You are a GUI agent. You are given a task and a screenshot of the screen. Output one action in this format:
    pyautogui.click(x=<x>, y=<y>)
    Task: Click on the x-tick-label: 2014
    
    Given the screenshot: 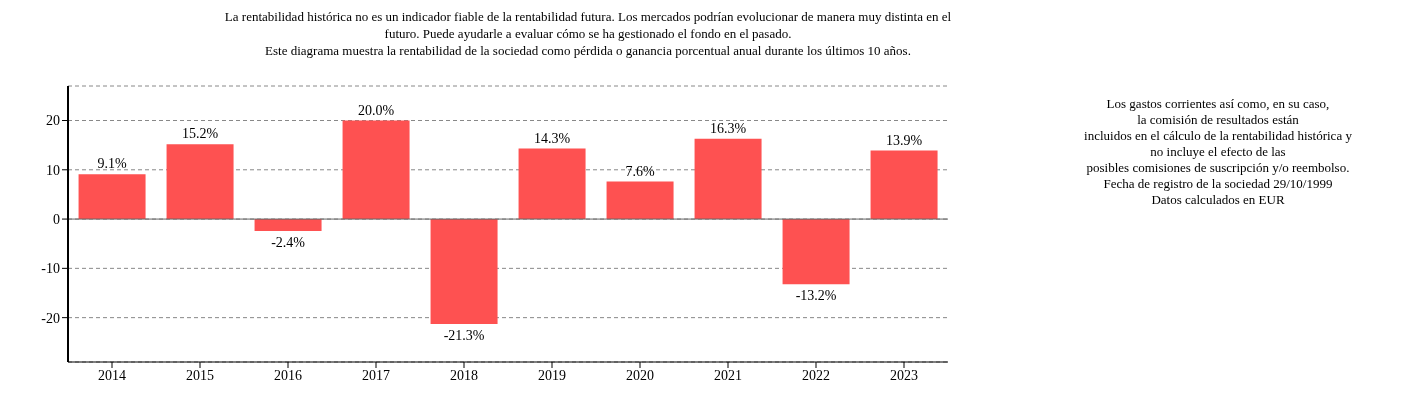 What is the action you would take?
    pyautogui.click(x=112, y=375)
    